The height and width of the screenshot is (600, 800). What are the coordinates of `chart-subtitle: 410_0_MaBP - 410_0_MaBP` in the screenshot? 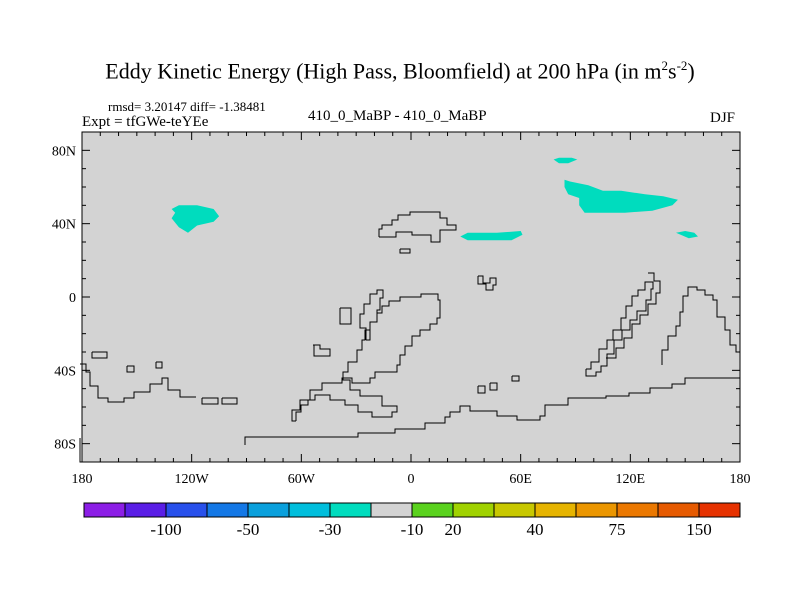 It's located at (397, 116).